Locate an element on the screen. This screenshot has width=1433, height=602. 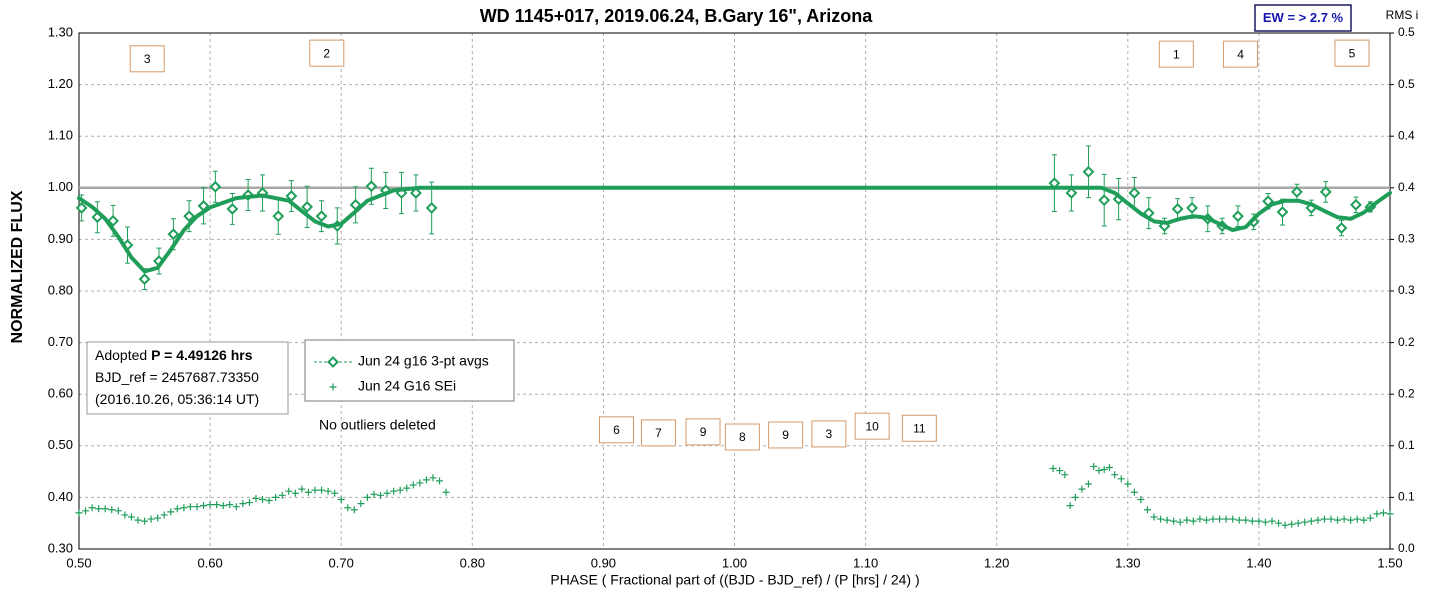
x-tick-label: 1.00 is located at coordinates (734, 562).